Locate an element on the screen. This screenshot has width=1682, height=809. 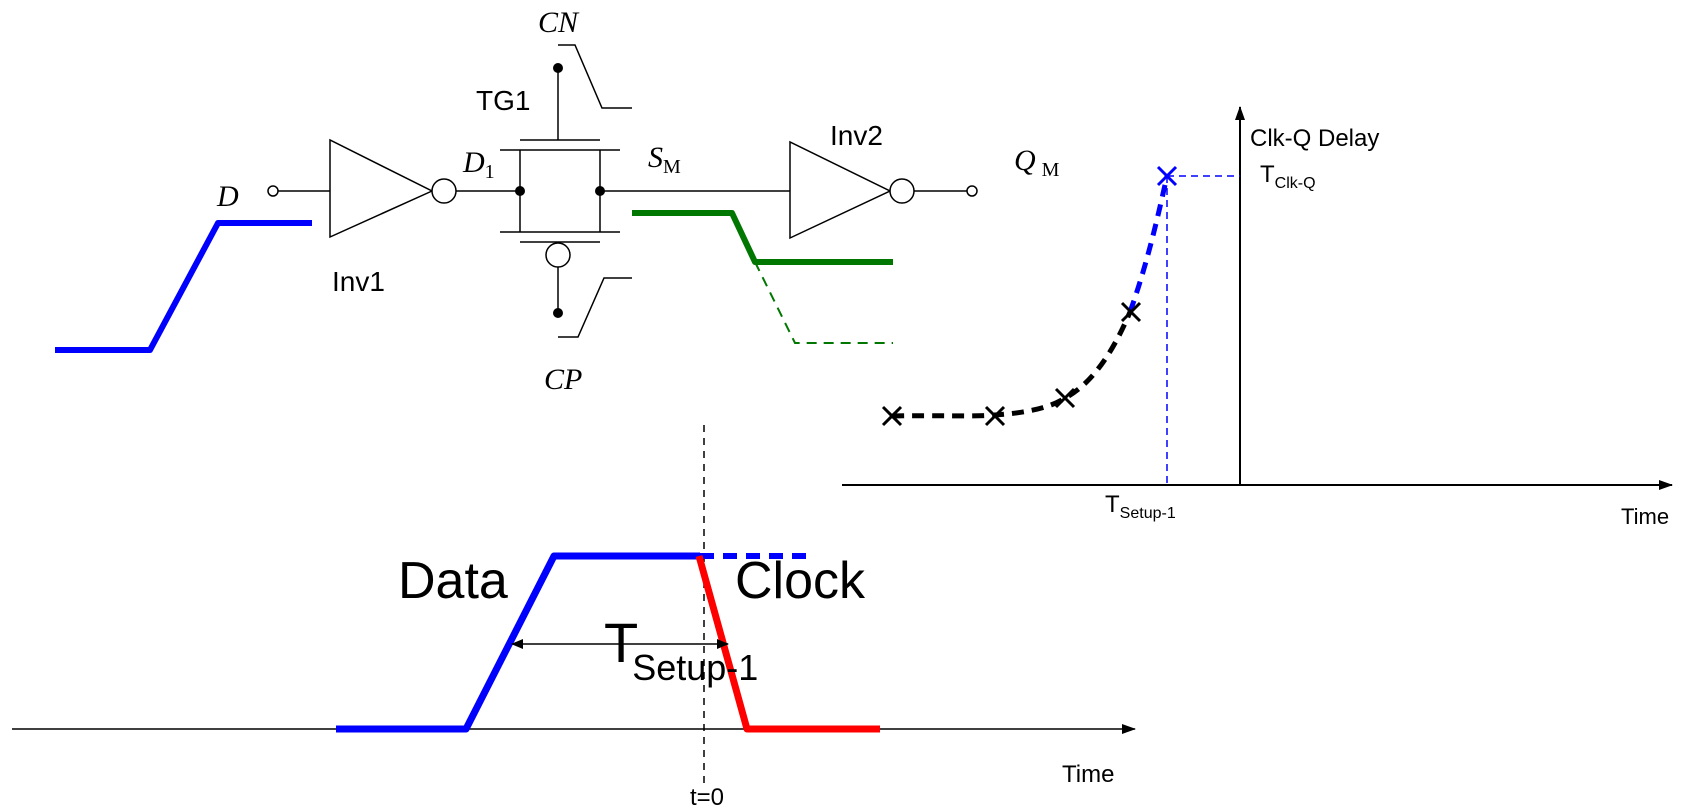
label-cp: CP is located at coordinates (563, 379).